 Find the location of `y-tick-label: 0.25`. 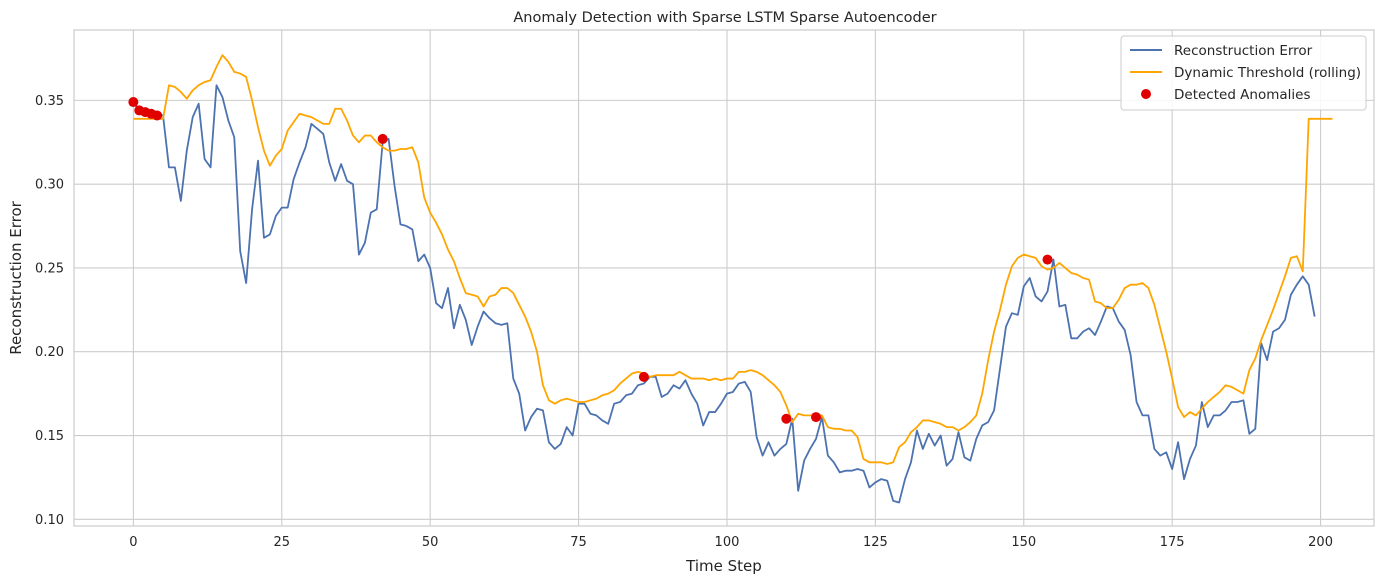

y-tick-label: 0.25 is located at coordinates (49, 268).